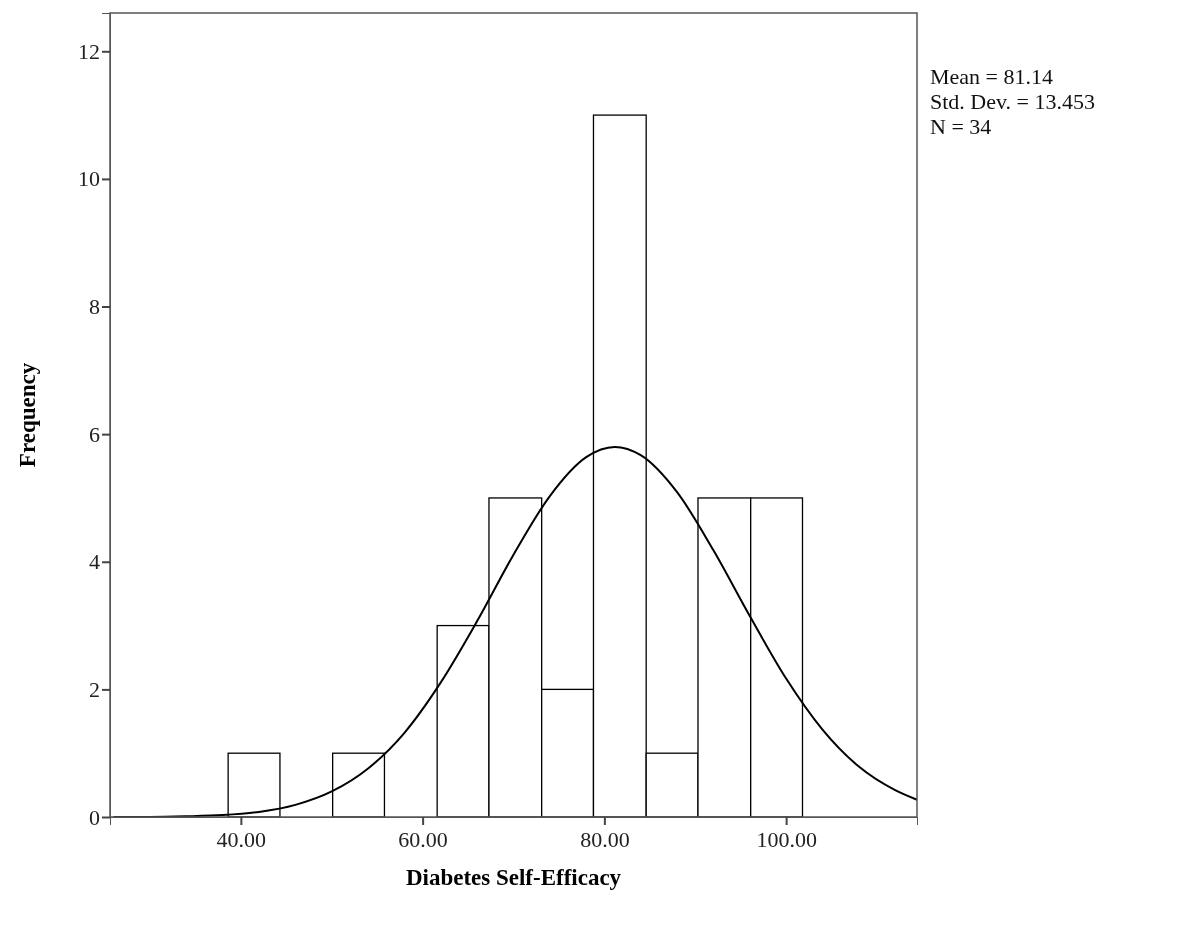 This screenshot has height=928, width=1178. Describe the element at coordinates (605, 839) in the screenshot. I see `x-tick-label: 80.00` at that location.